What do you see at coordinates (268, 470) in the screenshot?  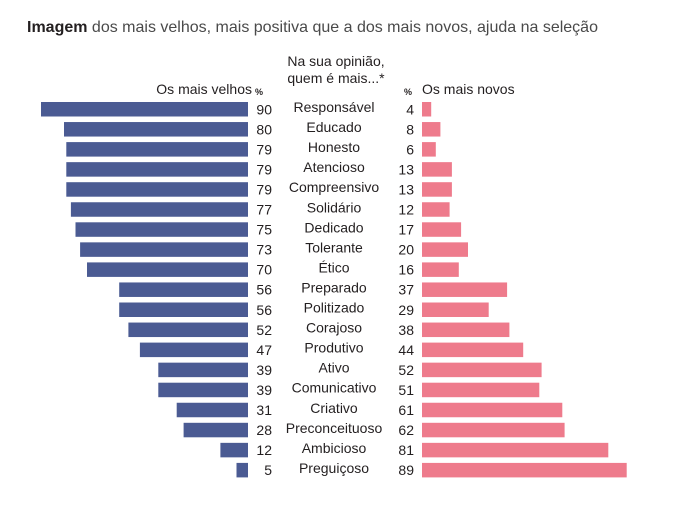 I see `value-old: 5` at bounding box center [268, 470].